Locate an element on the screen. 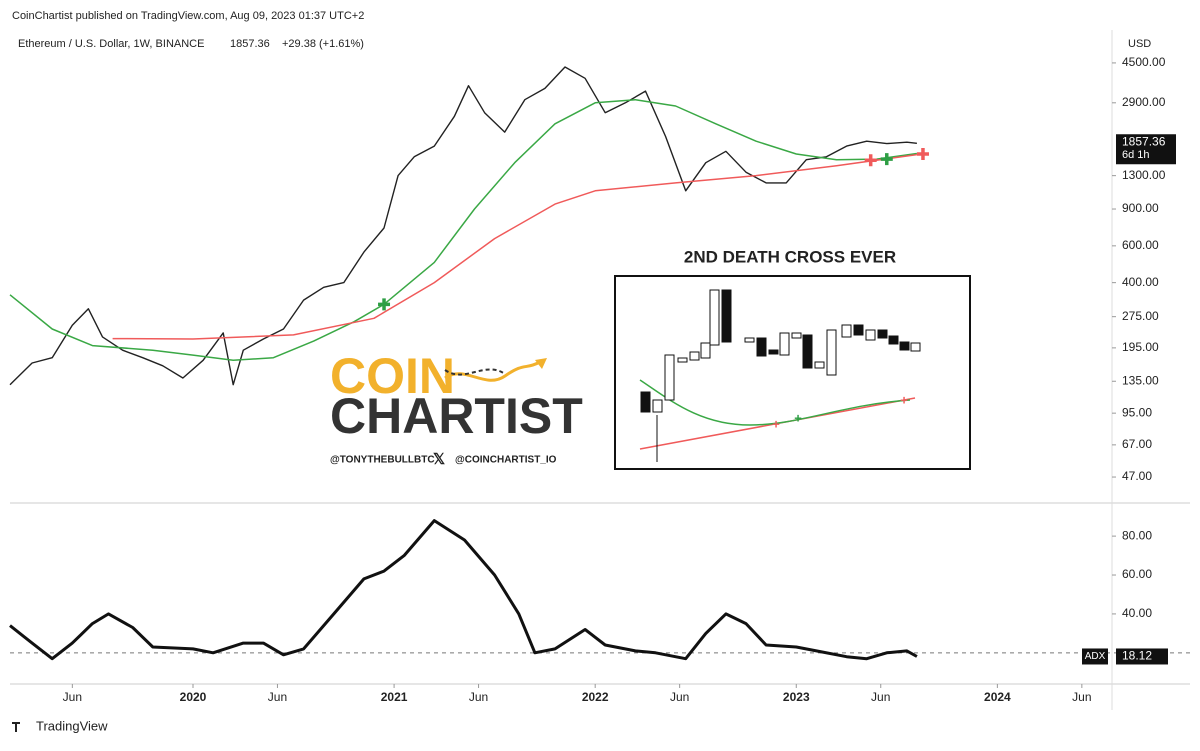  symbol: Ethereum / U.S. Dollar, 1W, BINANCE is located at coordinates (111, 44).